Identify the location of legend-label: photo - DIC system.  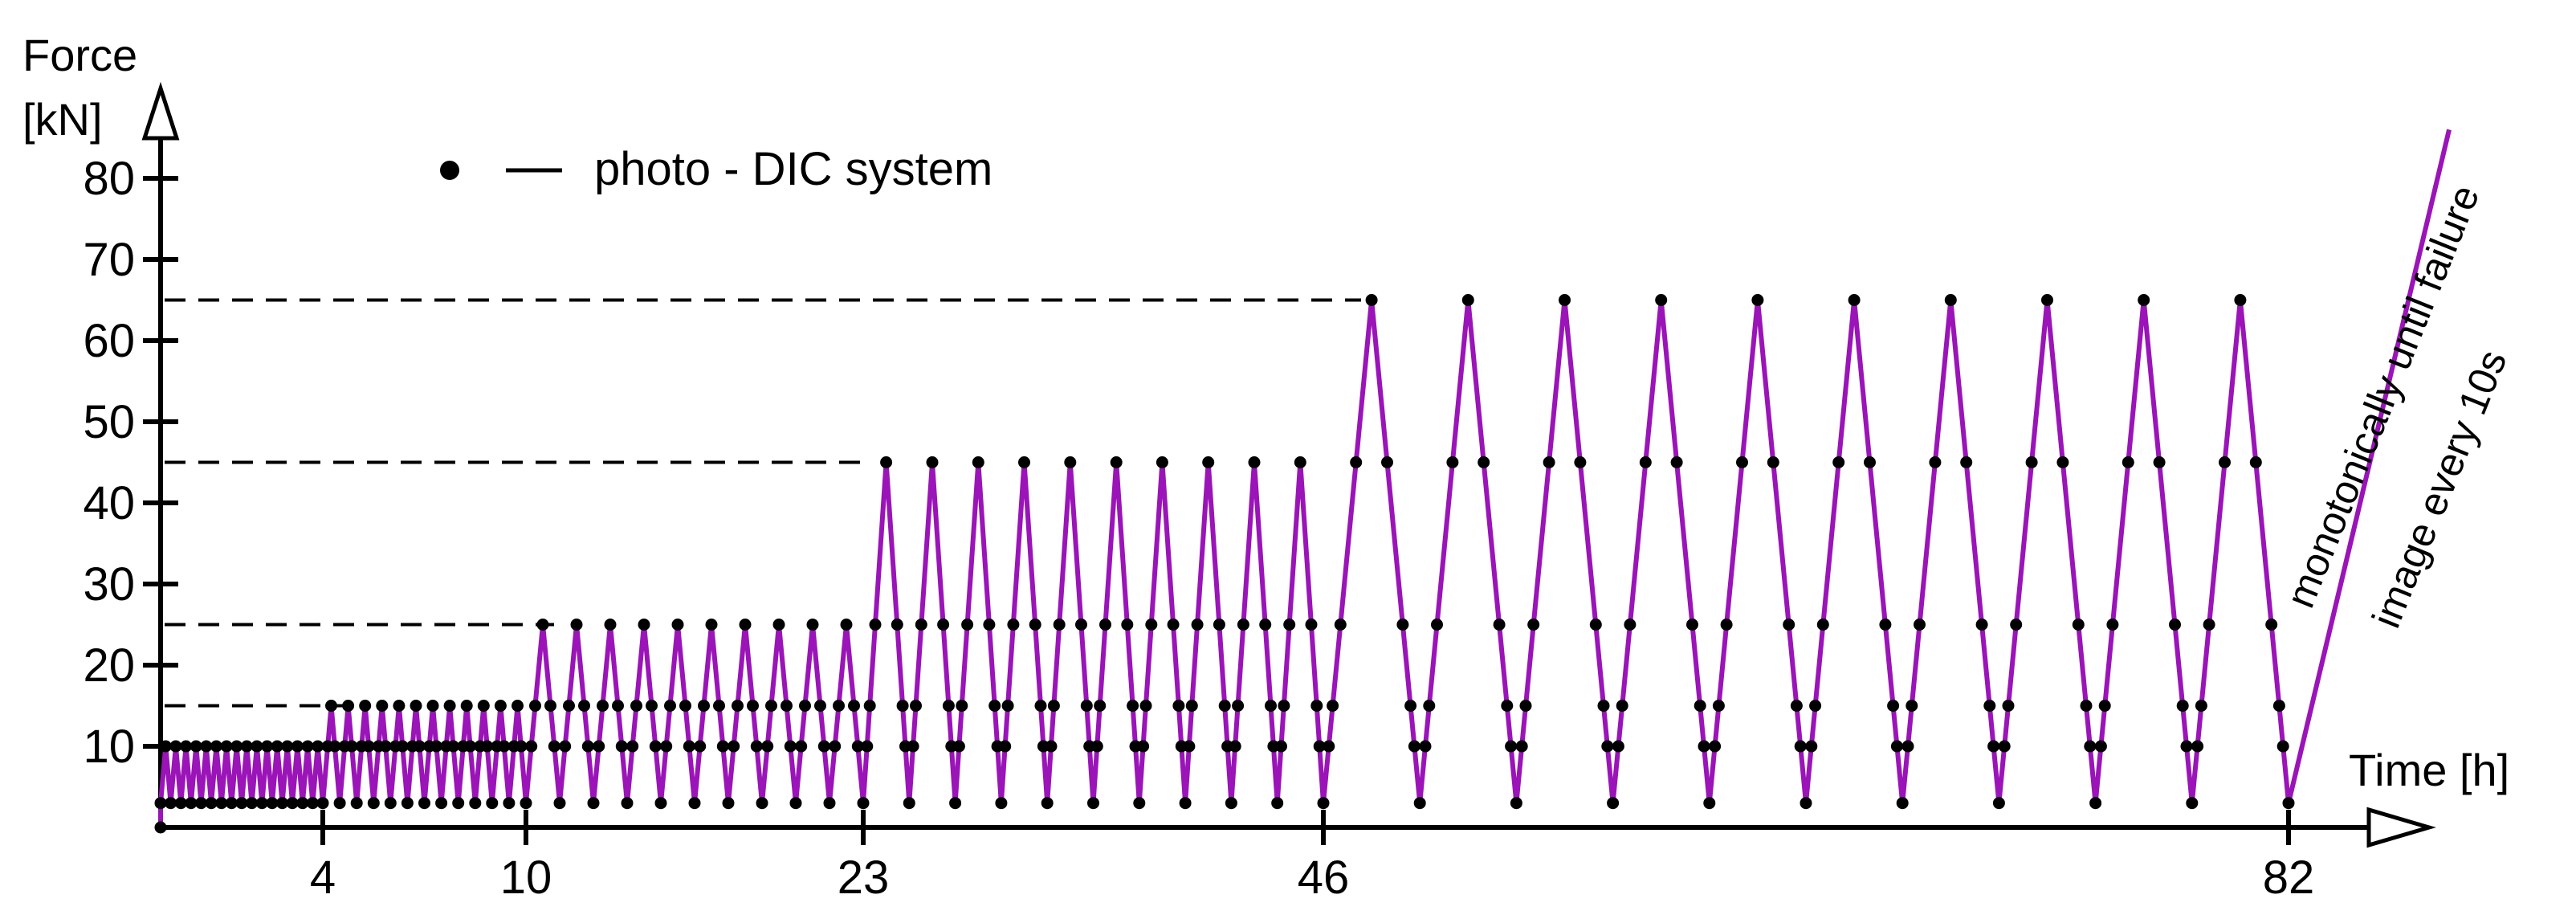
(793, 169).